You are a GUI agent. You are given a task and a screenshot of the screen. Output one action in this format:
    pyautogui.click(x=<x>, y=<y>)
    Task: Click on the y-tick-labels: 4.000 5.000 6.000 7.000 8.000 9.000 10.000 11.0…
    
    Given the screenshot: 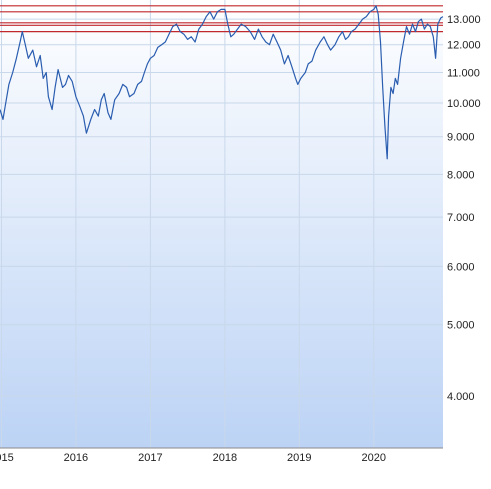 What is the action you would take?
    pyautogui.click(x=464, y=208)
    